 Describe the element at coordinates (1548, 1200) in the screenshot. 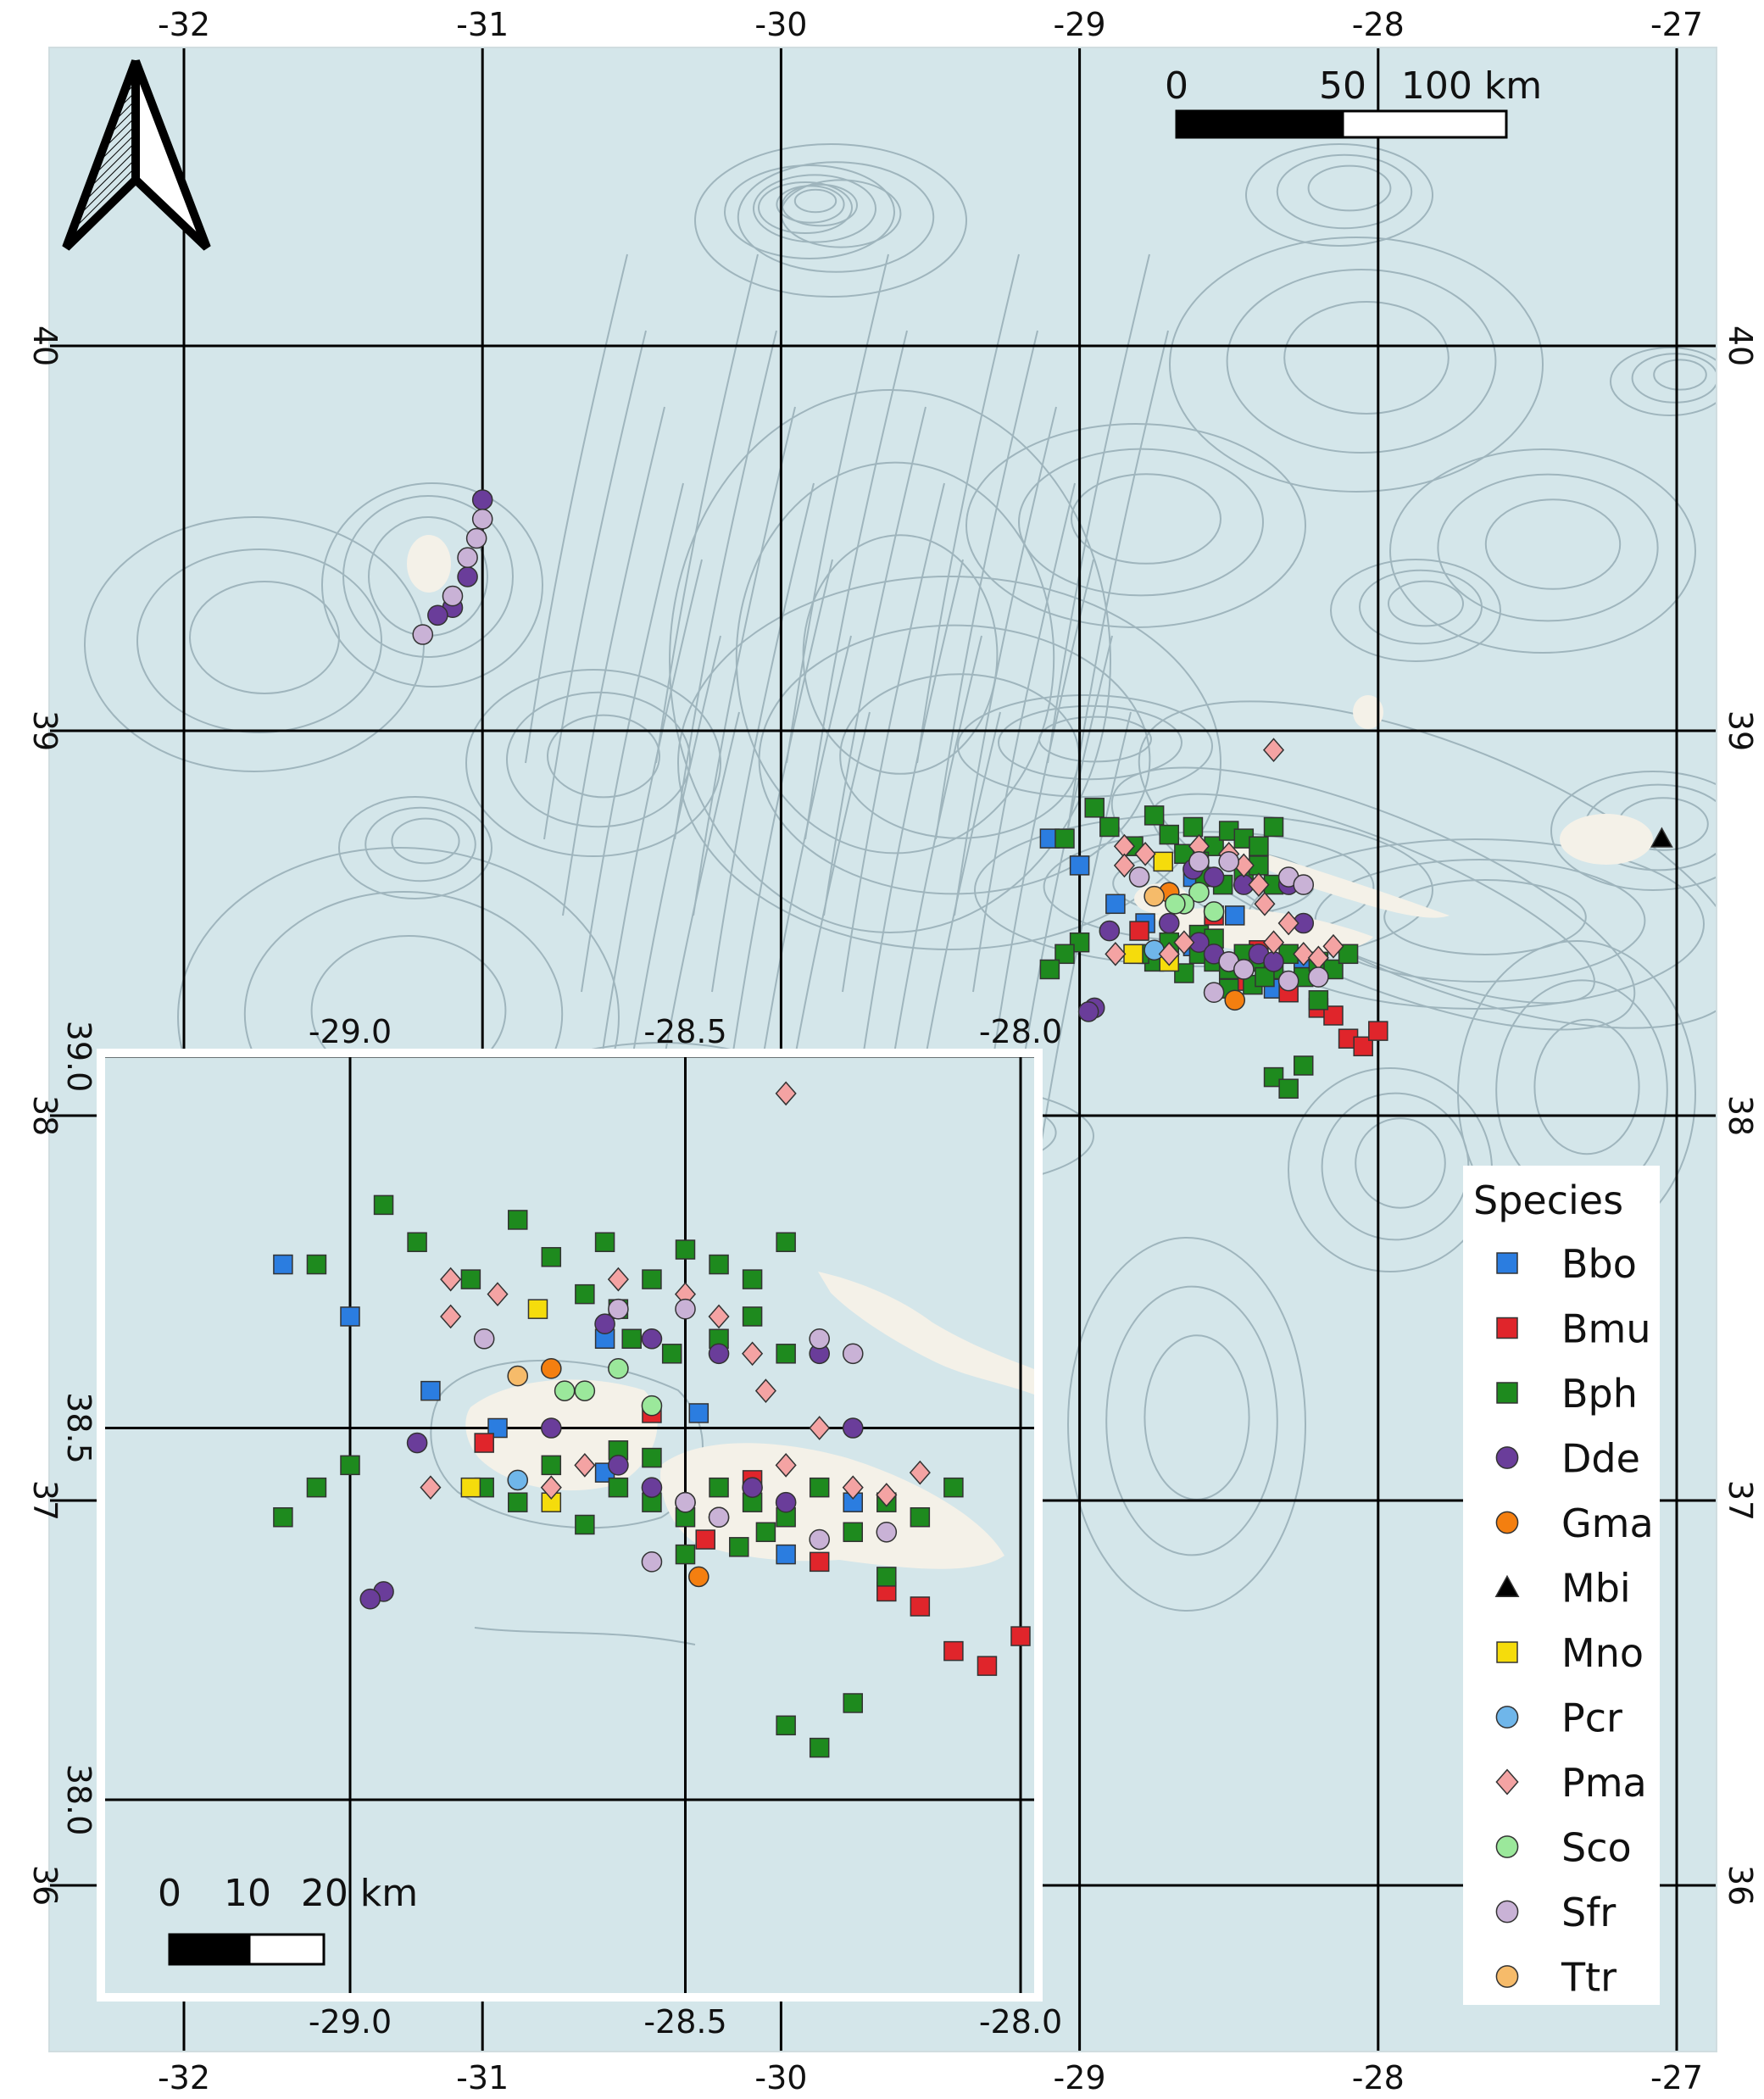

I see `legend-title: Species` at that location.